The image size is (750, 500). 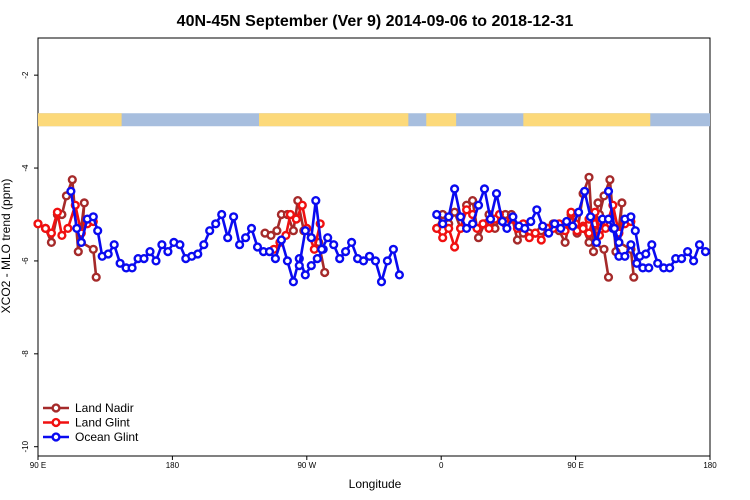 I want to click on legend-item: Land Glint, so click(x=86, y=423).